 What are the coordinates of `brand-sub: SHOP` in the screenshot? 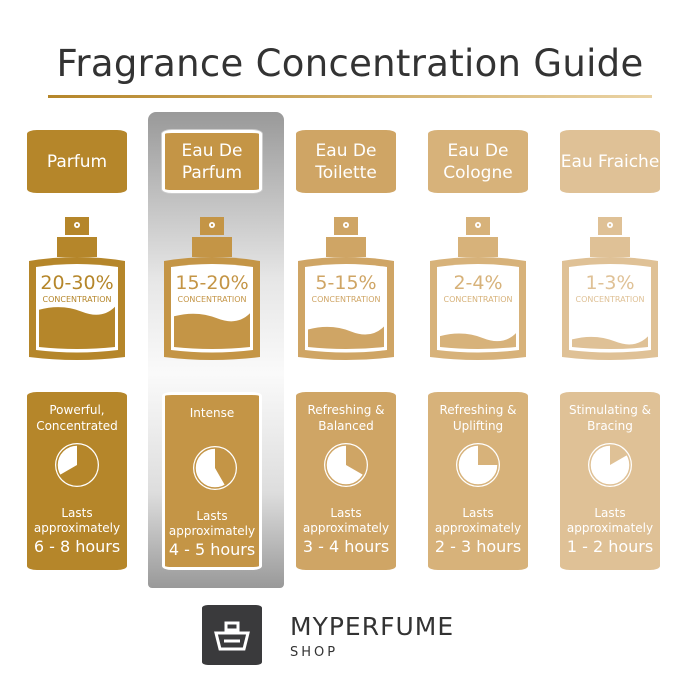 It's located at (314, 652).